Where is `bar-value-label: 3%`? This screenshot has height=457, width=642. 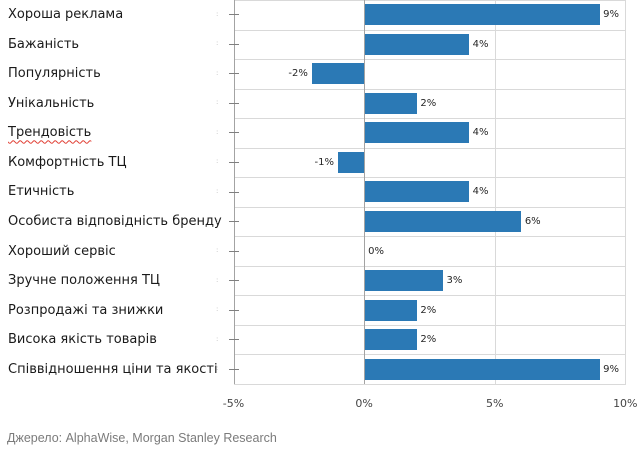
bar-value-label: 3% is located at coordinates (454, 281).